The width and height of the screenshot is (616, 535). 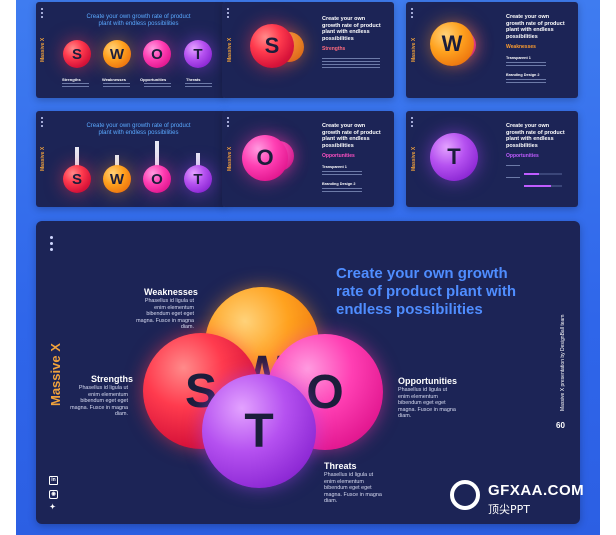 I want to click on label-weaknesses: Weaknesses, so click(x=114, y=79).